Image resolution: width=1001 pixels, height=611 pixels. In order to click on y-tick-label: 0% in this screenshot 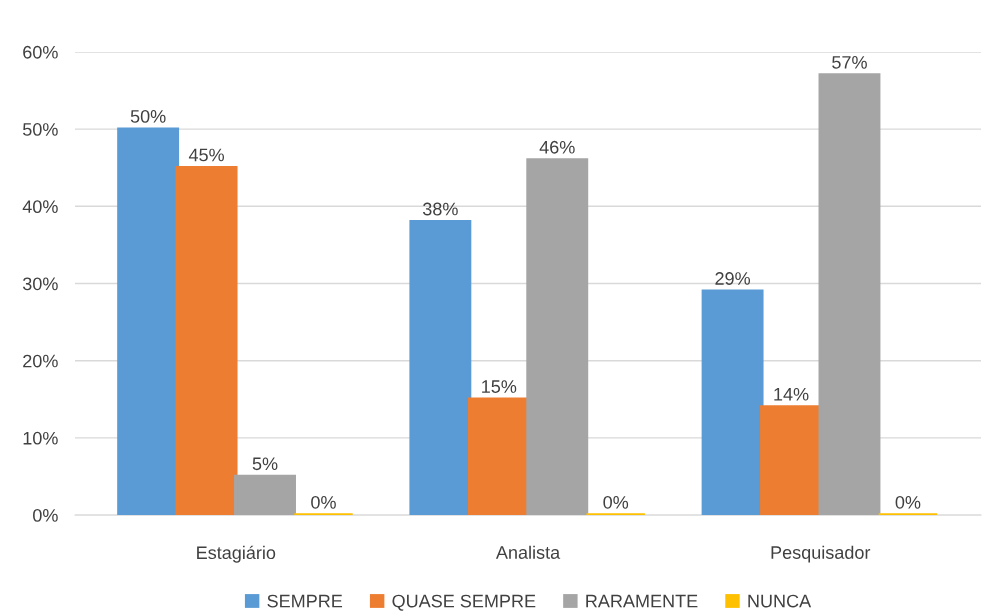, I will do `click(45, 515)`.